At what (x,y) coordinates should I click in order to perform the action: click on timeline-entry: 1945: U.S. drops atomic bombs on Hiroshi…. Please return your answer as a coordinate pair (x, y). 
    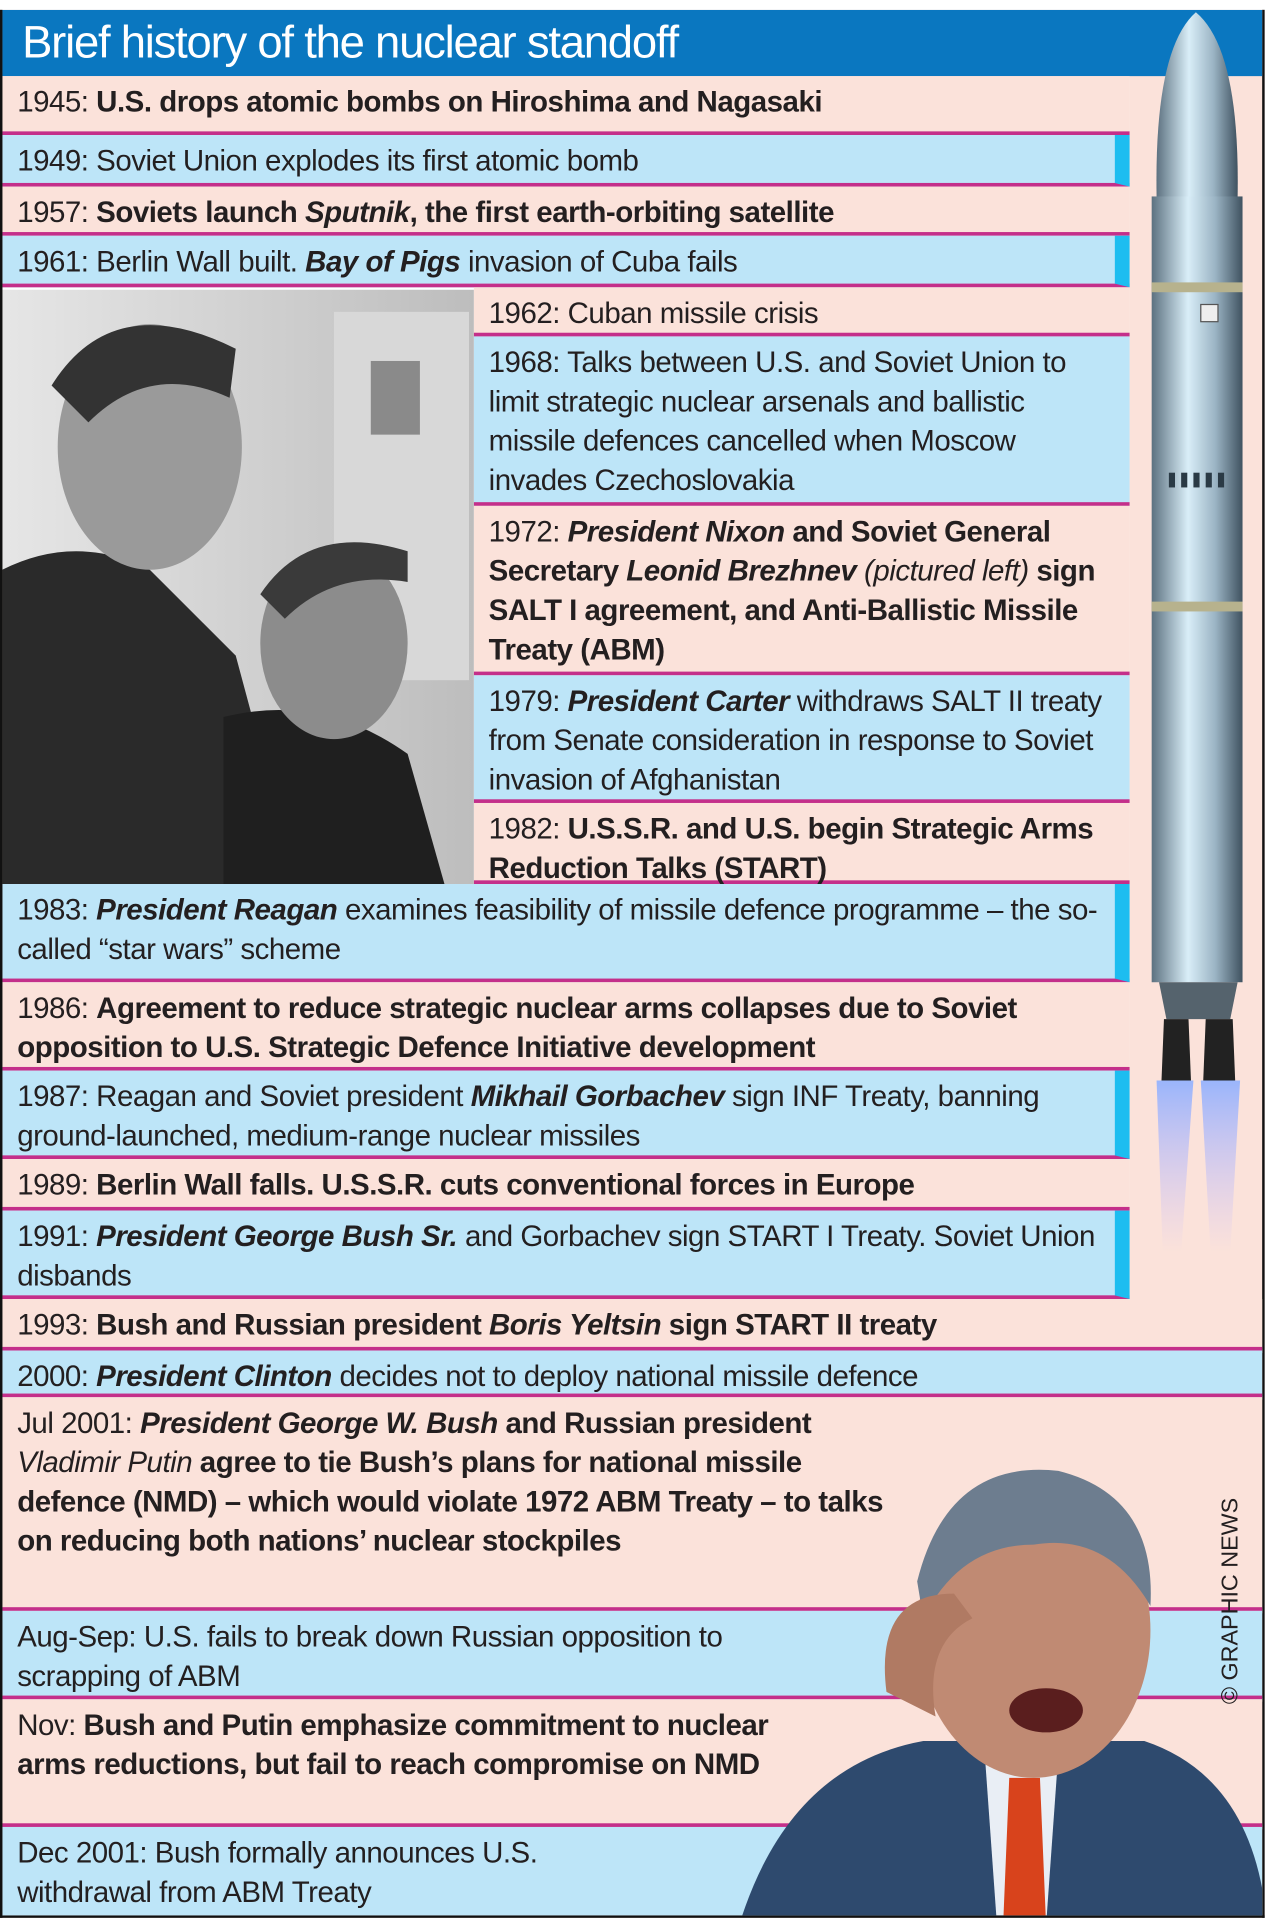
    Looking at the image, I should click on (566, 106).